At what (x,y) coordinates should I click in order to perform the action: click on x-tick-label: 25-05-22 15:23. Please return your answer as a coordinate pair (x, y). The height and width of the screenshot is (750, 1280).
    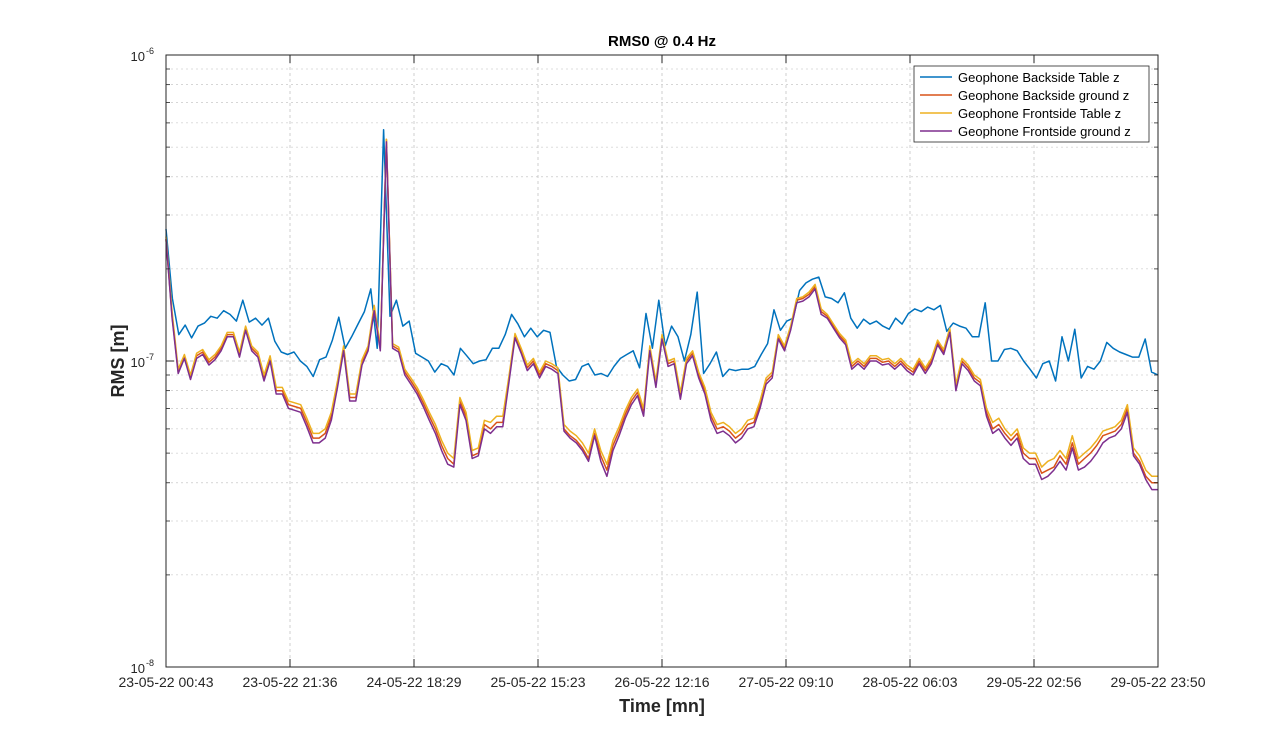
    Looking at the image, I should click on (538, 682).